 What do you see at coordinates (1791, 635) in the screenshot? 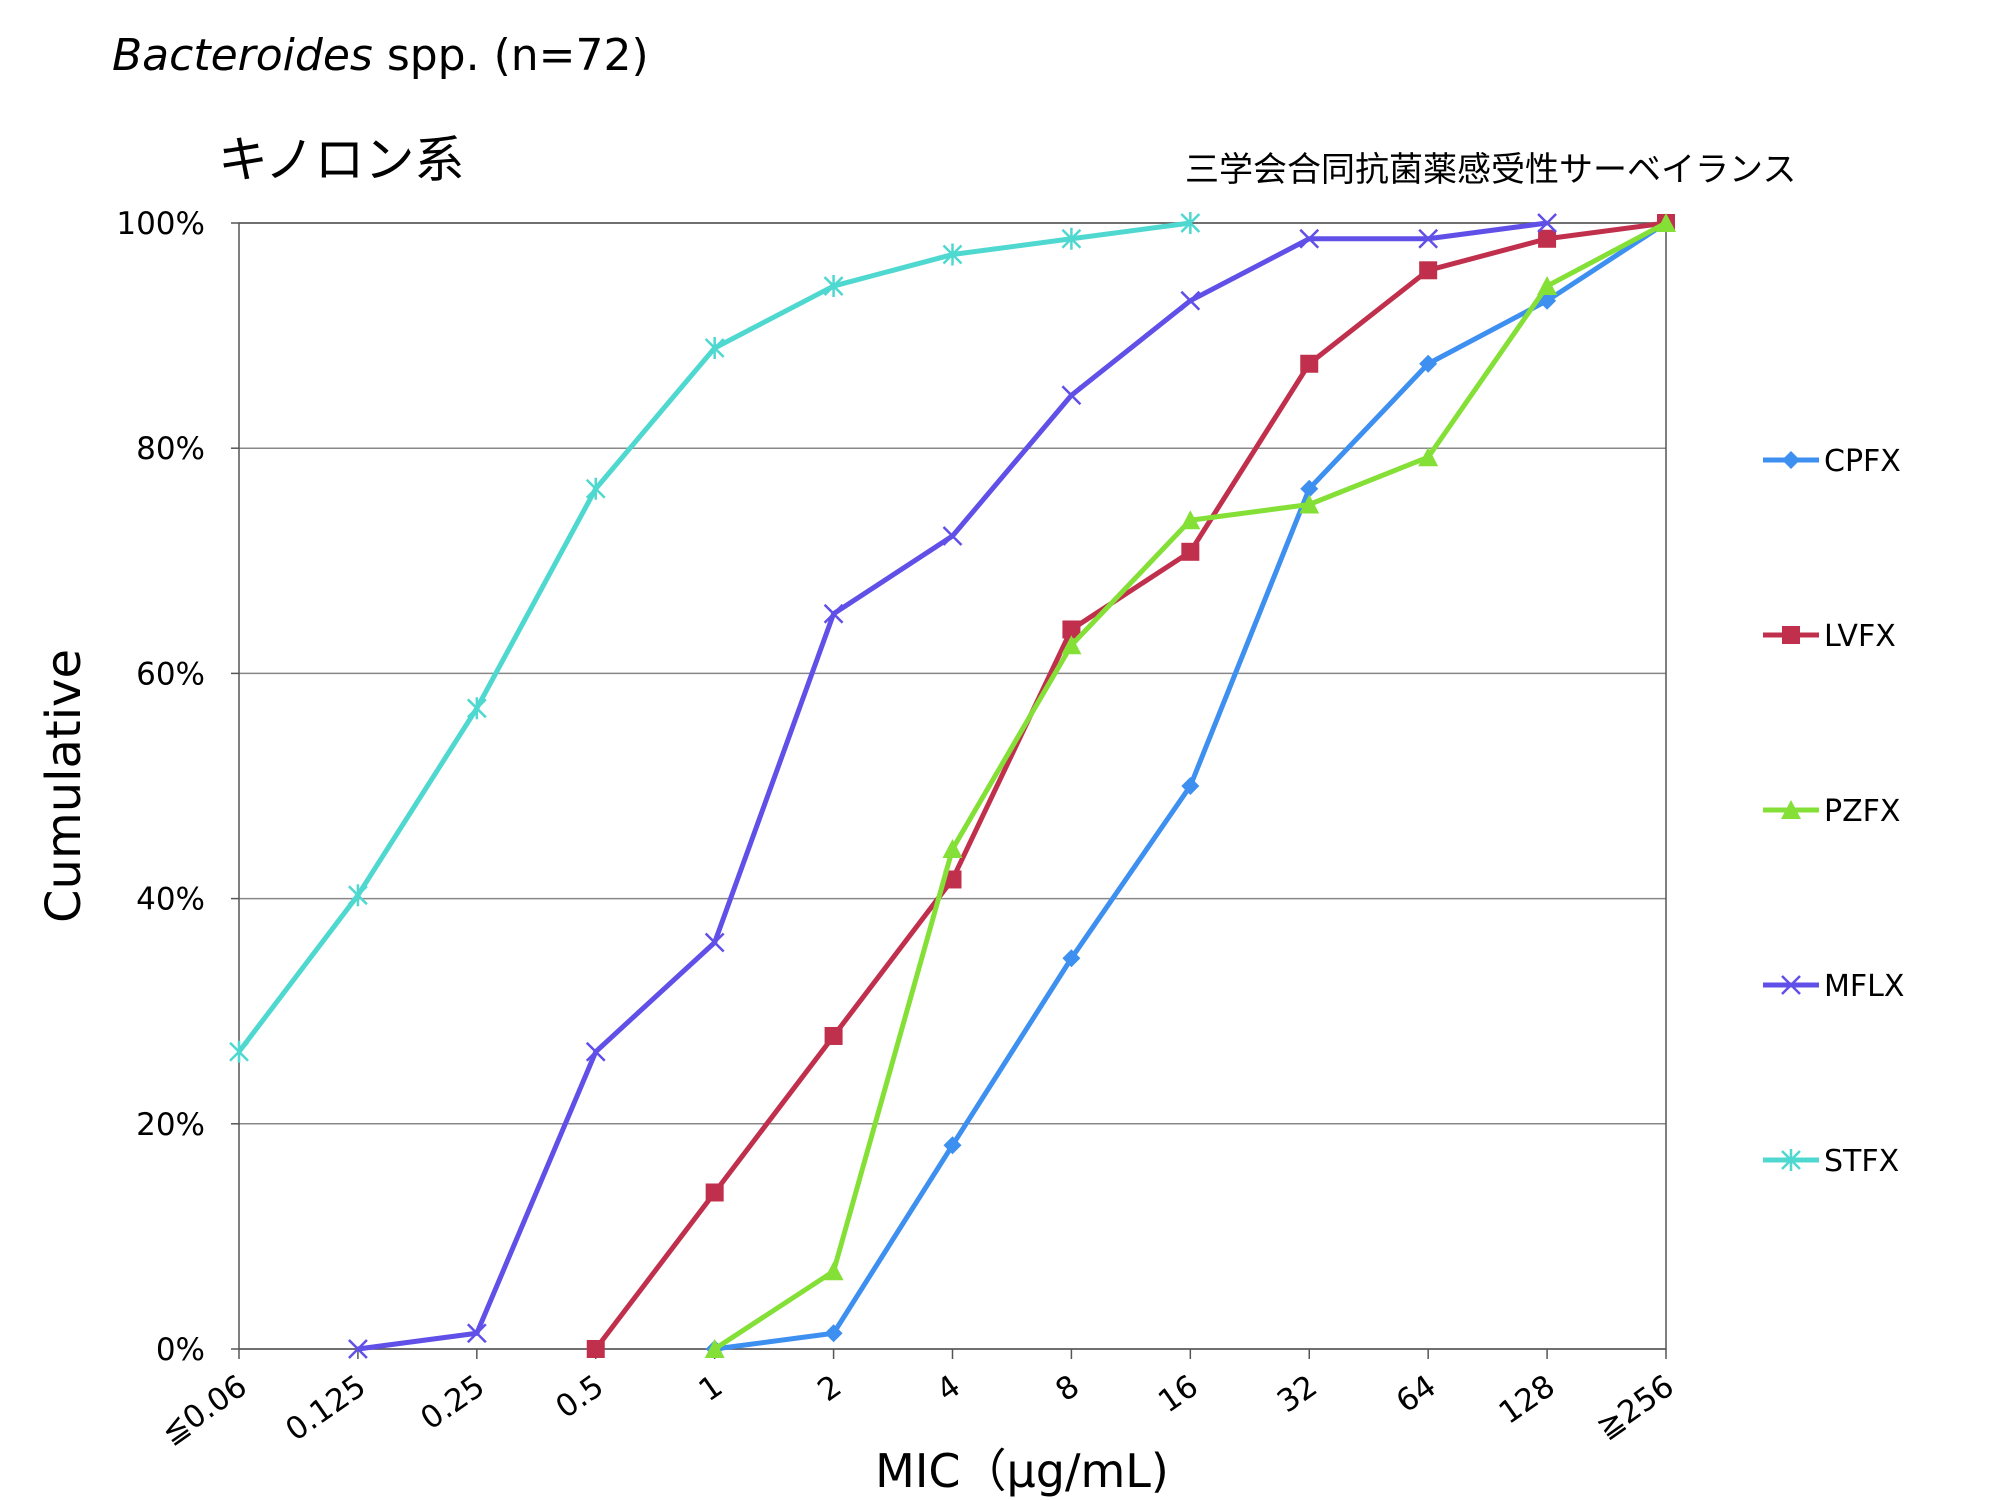
I see `legend-marker-lvfx` at bounding box center [1791, 635].